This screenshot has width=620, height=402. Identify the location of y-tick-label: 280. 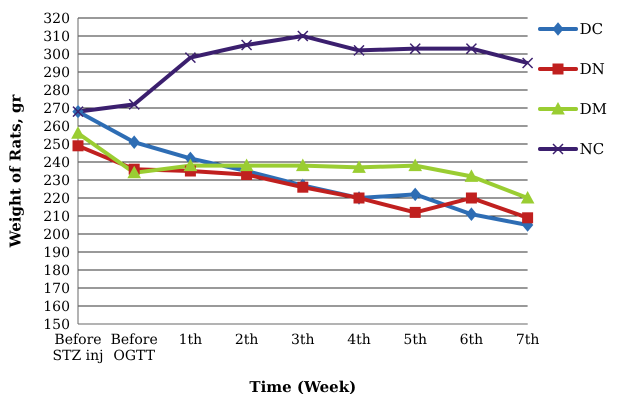
(56, 90).